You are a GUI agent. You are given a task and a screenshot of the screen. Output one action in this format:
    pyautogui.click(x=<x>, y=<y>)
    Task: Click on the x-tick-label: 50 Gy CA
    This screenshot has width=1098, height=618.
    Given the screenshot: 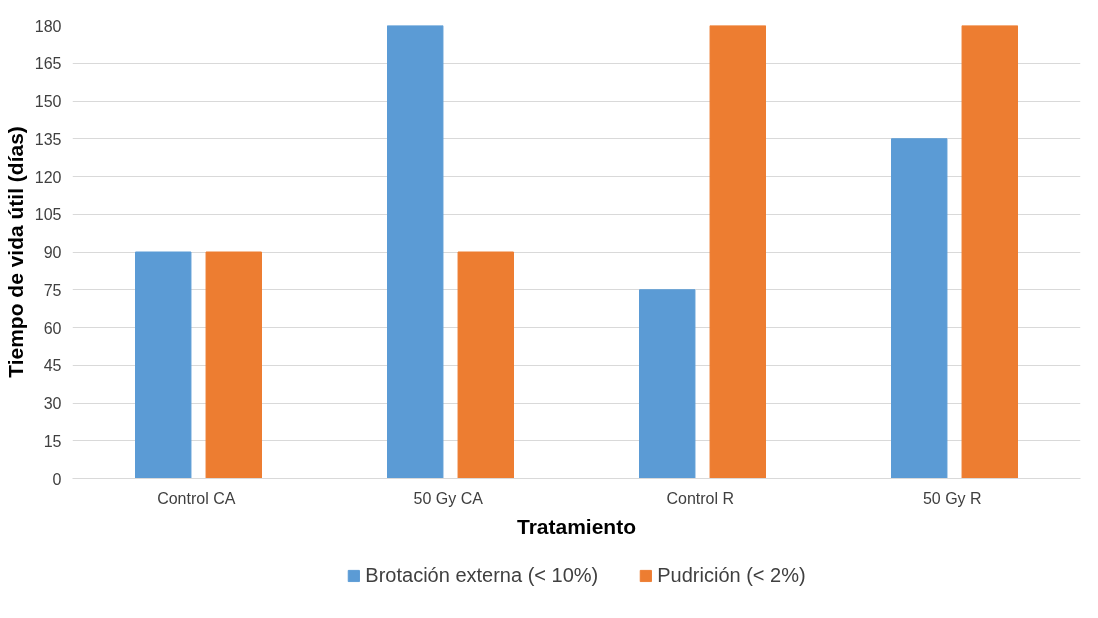 What is the action you would take?
    pyautogui.click(x=448, y=498)
    